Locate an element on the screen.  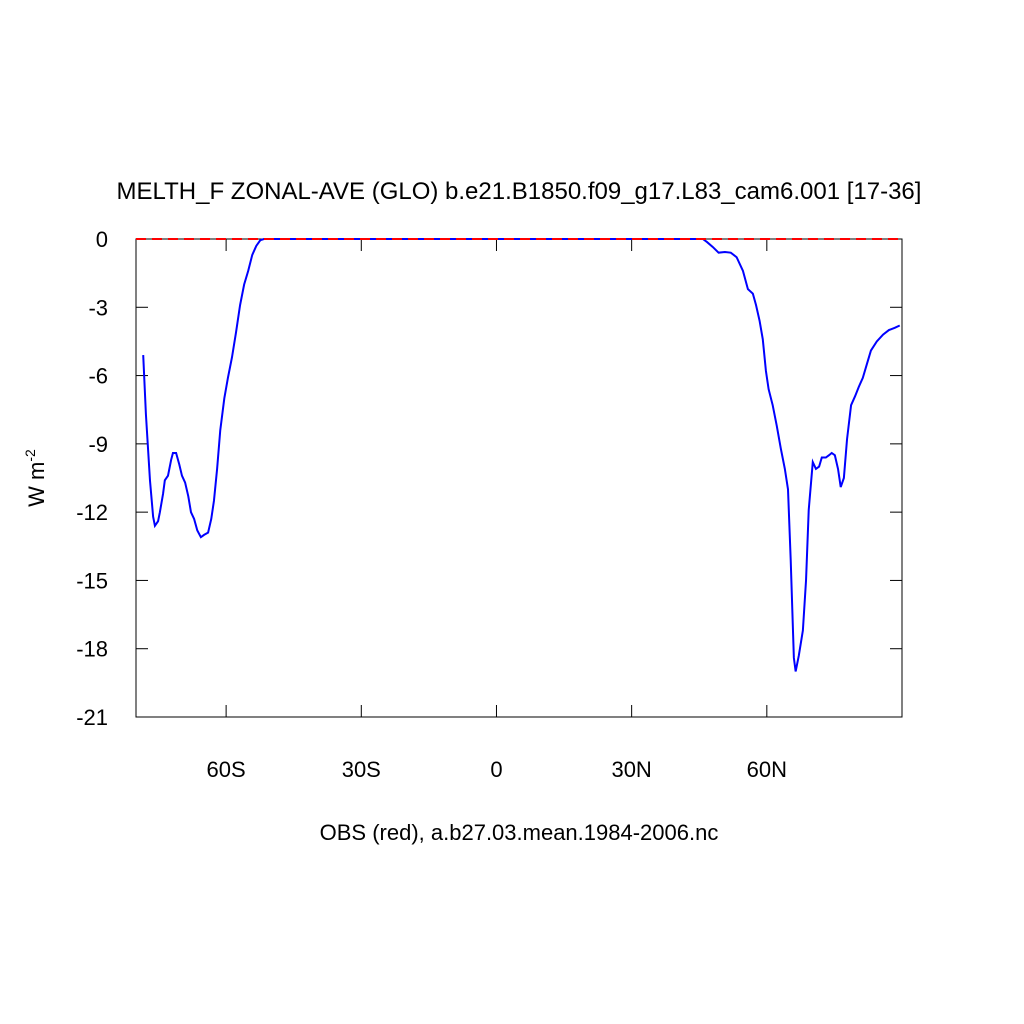
y-label-text: W m is located at coordinates (36, 484).